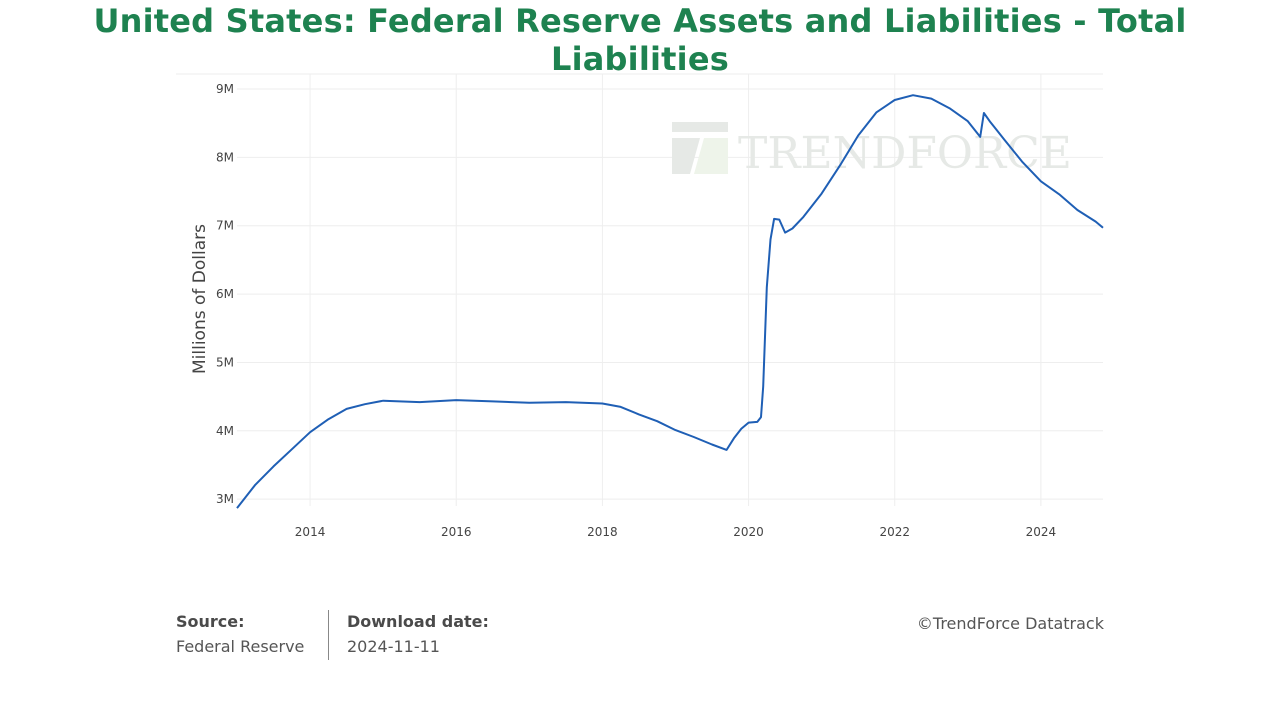 The height and width of the screenshot is (720, 1280). What do you see at coordinates (894, 532) in the screenshot?
I see `x-tick-label: 2022` at bounding box center [894, 532].